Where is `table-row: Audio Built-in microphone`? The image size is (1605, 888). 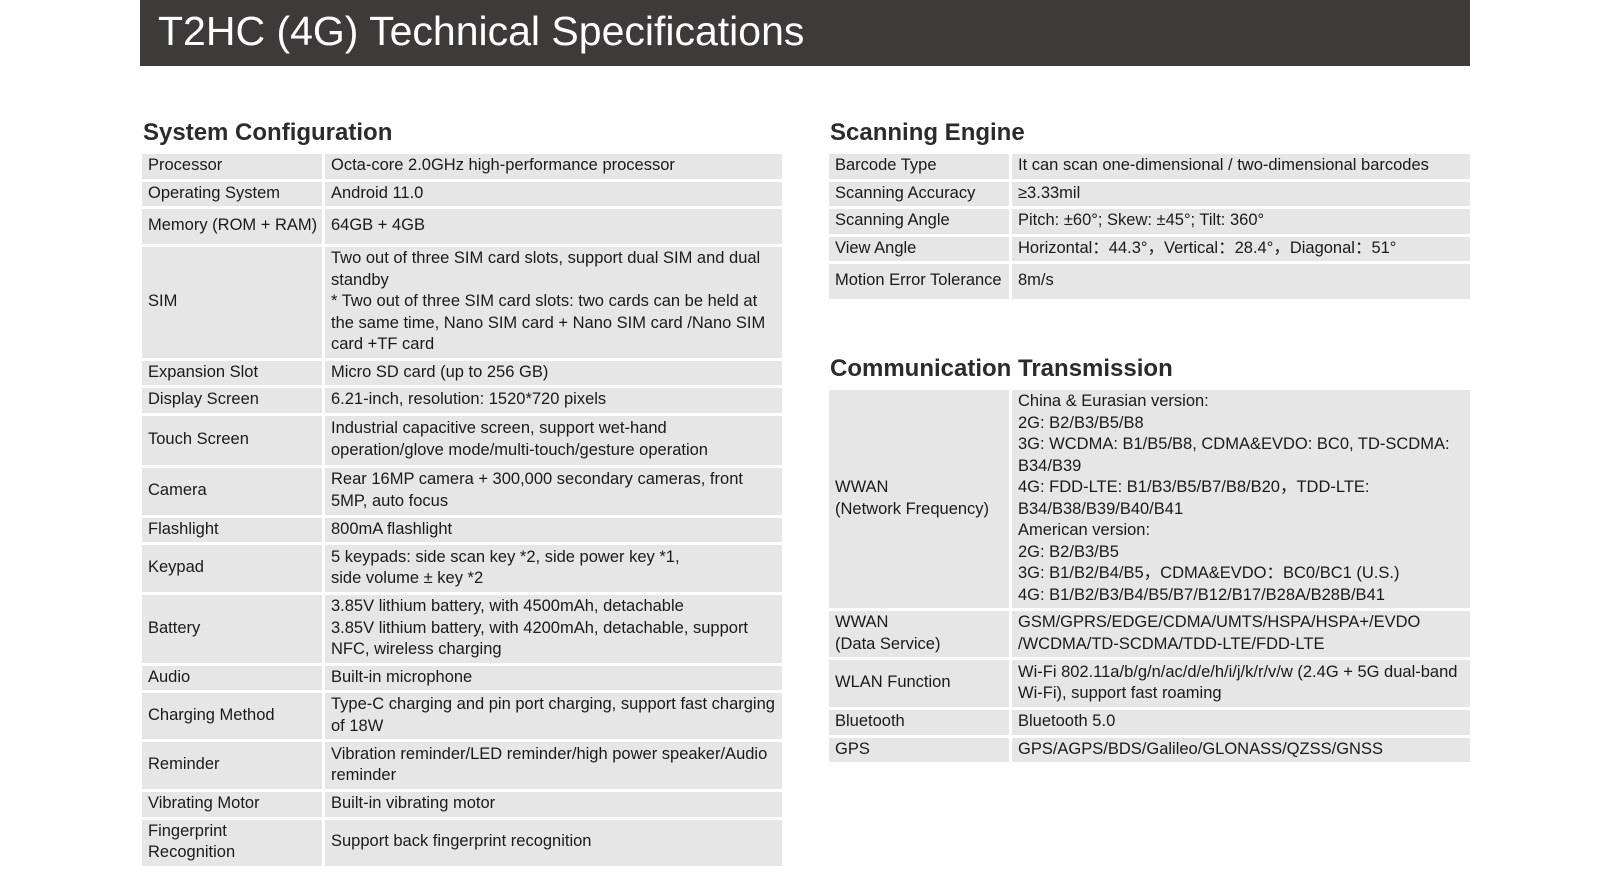 table-row: Audio Built-in microphone is located at coordinates (462, 679).